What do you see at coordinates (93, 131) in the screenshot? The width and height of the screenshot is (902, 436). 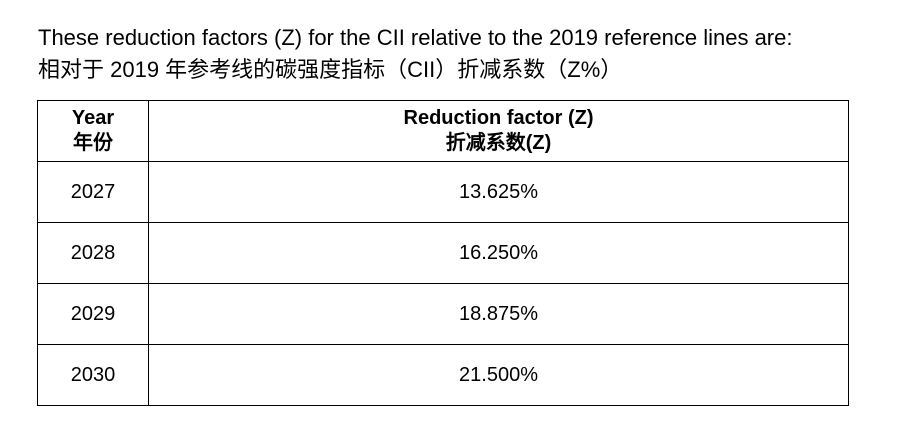 I see `header-cell: Year 年份` at bounding box center [93, 131].